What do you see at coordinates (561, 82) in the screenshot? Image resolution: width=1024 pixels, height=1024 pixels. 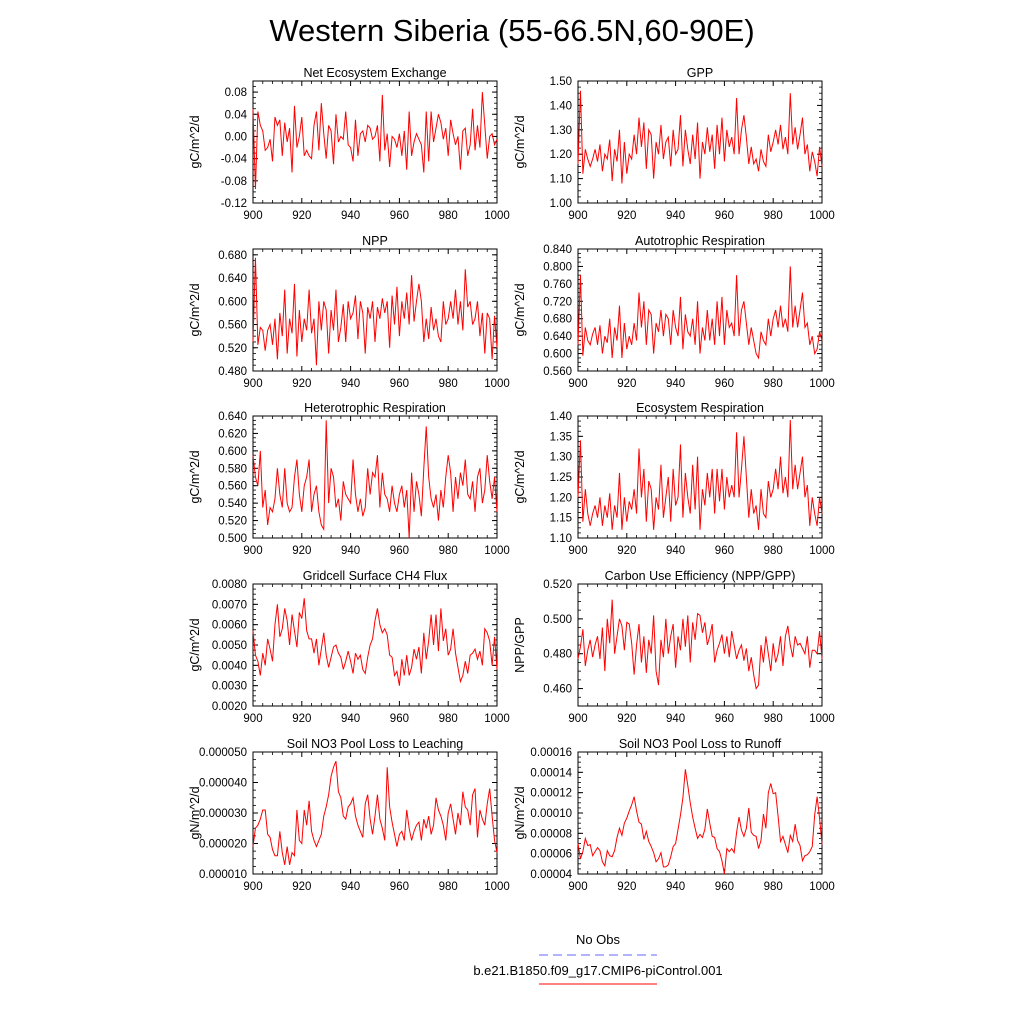 I see `y-tick-label: 1.50` at bounding box center [561, 82].